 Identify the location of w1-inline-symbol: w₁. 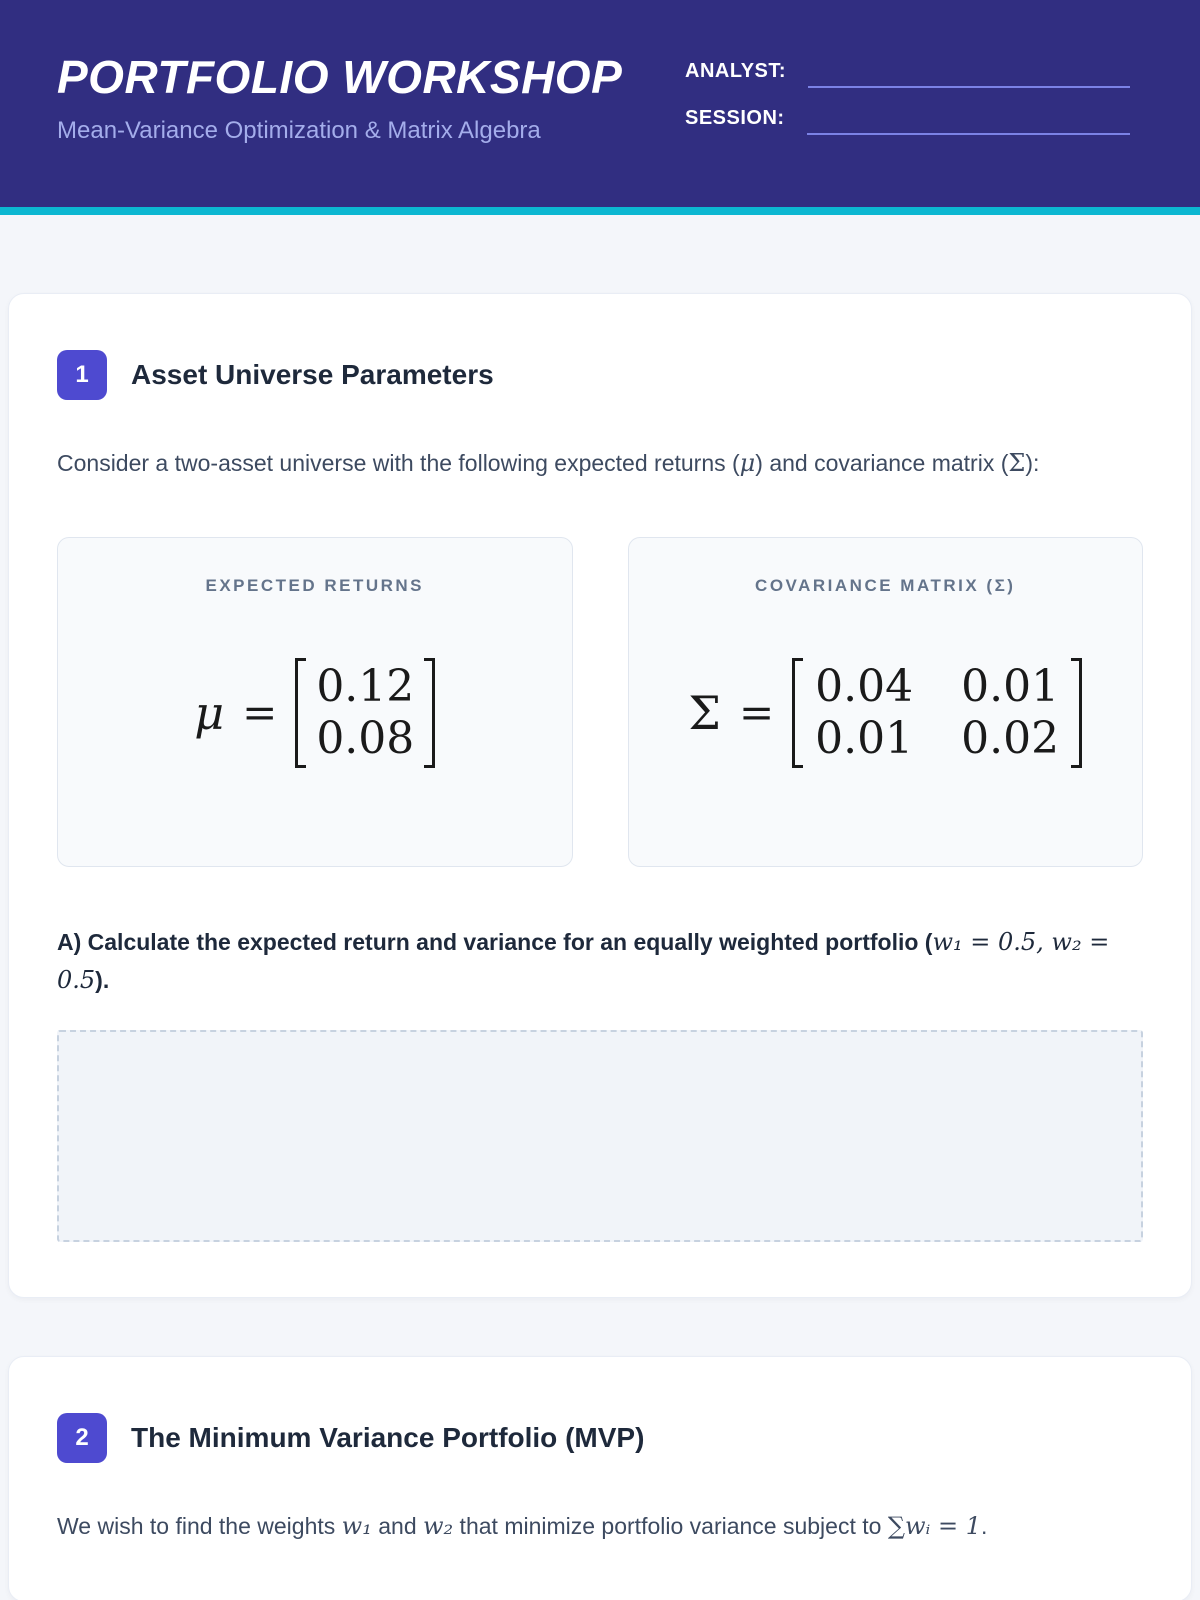
(356, 1525).